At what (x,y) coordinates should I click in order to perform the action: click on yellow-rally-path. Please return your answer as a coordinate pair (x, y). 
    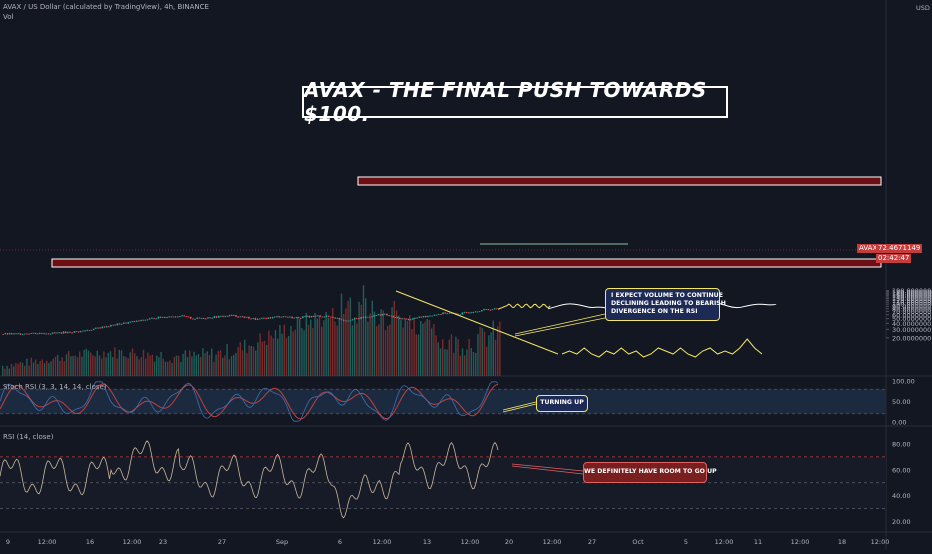
    Looking at the image, I should click on (524, 306).